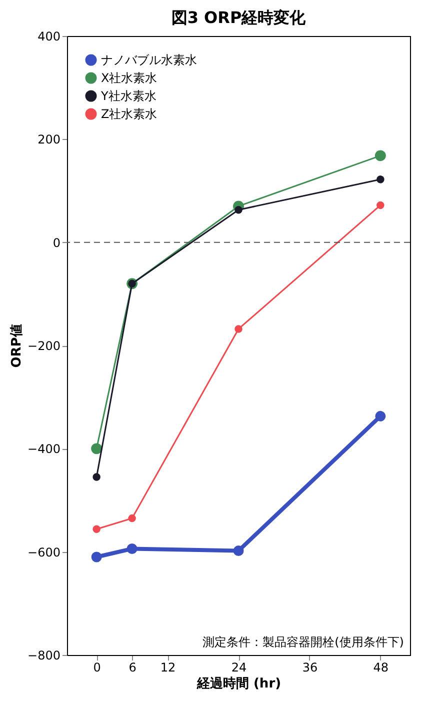 The height and width of the screenshot is (710, 421). What do you see at coordinates (168, 667) in the screenshot?
I see `x-tick-label: 12` at bounding box center [168, 667].